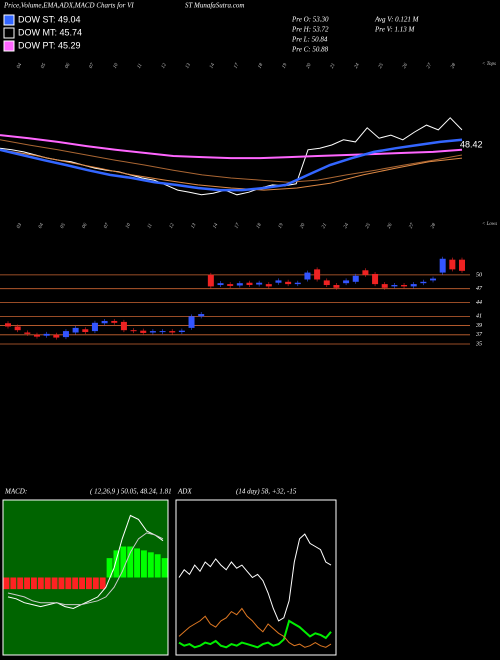 This screenshot has width=500, height=660. I want to click on info-text: Pre H: 53.72, so click(310, 30).